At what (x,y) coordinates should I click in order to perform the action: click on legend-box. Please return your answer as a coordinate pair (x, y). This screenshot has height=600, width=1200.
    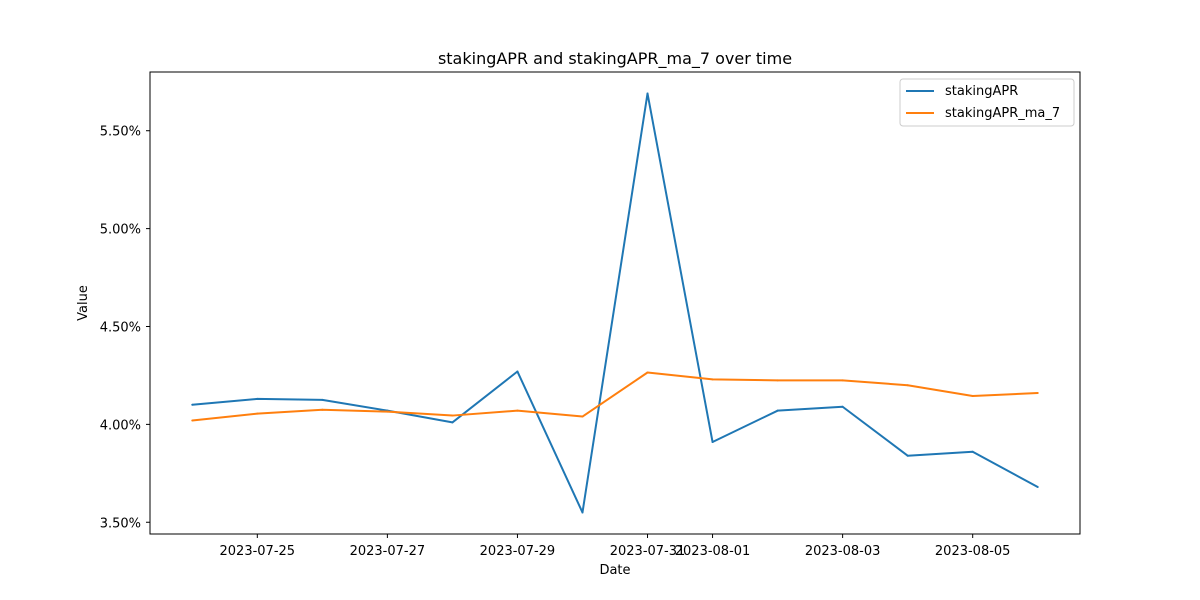
    Looking at the image, I should click on (987, 102).